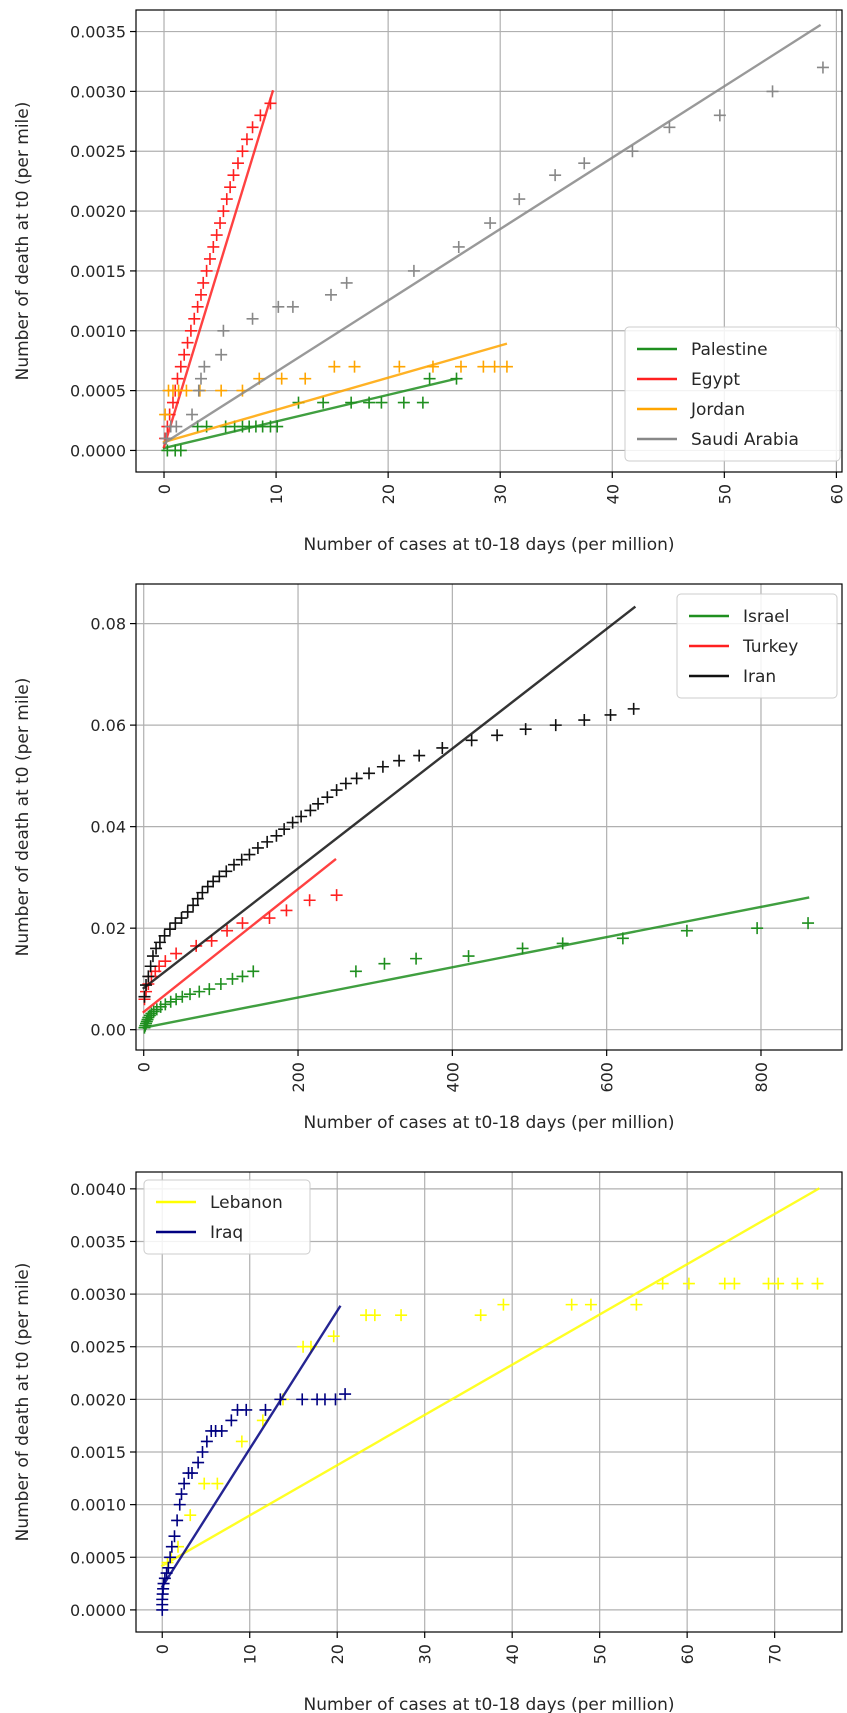 The image size is (847, 1713). Describe the element at coordinates (775, 1654) in the screenshot. I see `x-tick-label: 70` at that location.